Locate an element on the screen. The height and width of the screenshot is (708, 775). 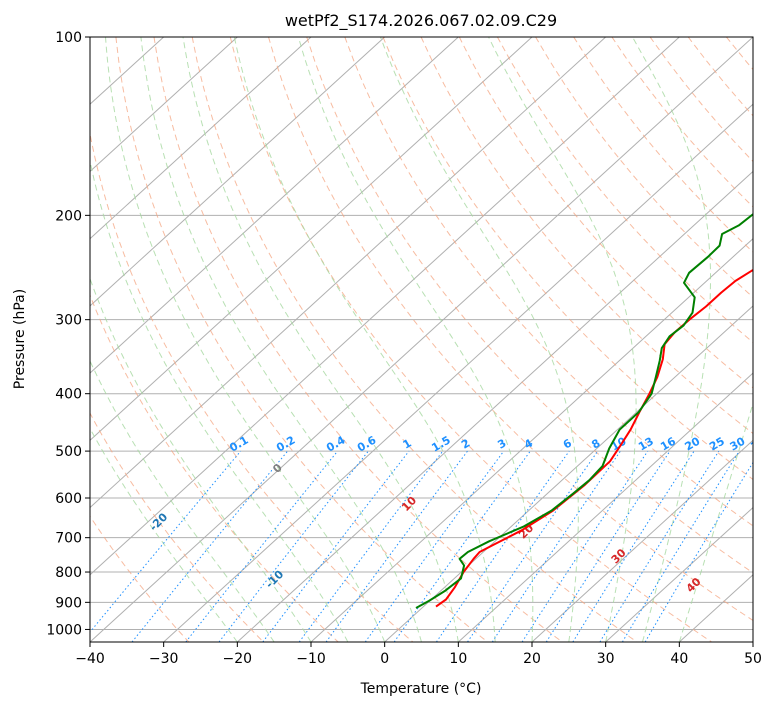
x-tick-label: −20 is located at coordinates (238, 659).